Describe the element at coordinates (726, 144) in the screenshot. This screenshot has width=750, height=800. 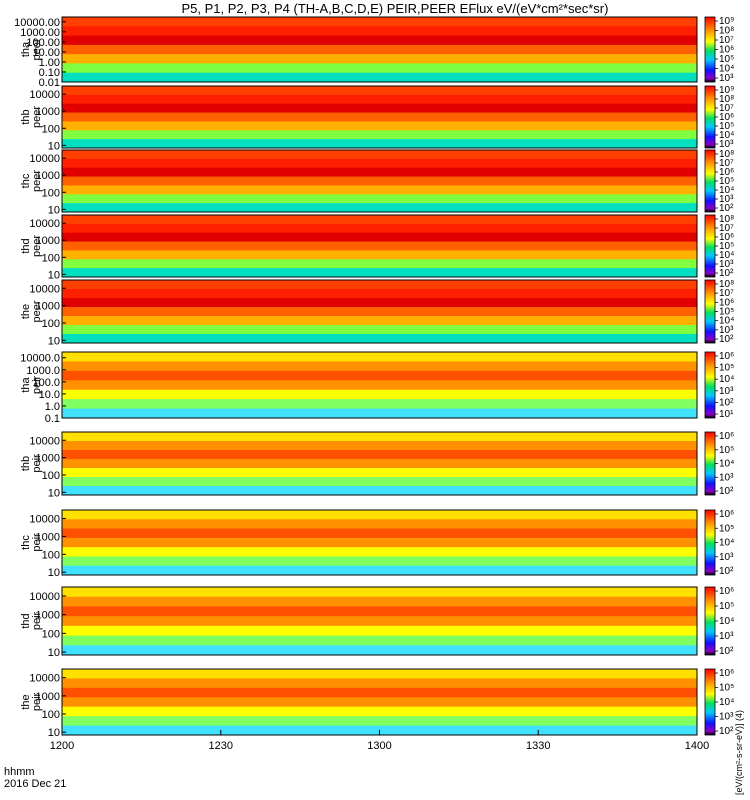
I see `colorbar-tick-label: 10³` at that location.